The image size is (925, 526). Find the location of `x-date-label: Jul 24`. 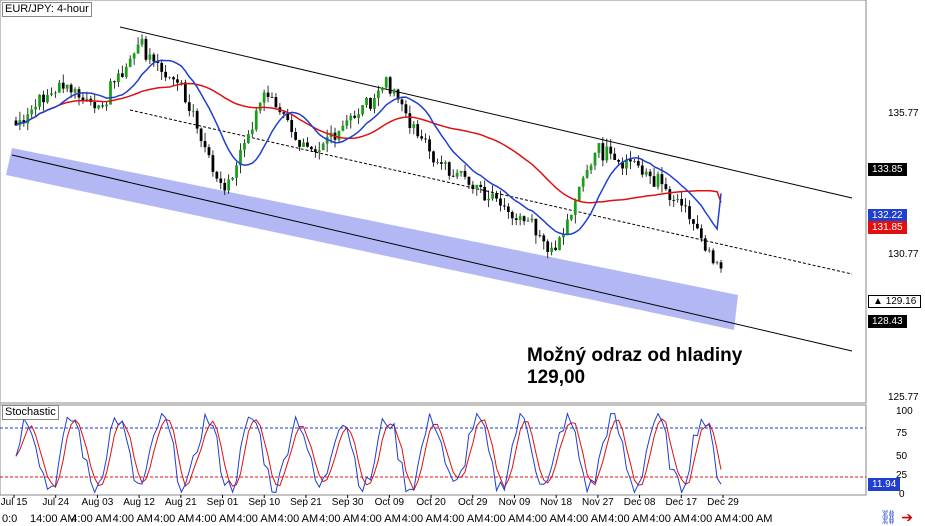

x-date-label: Jul 24 is located at coordinates (56, 502).